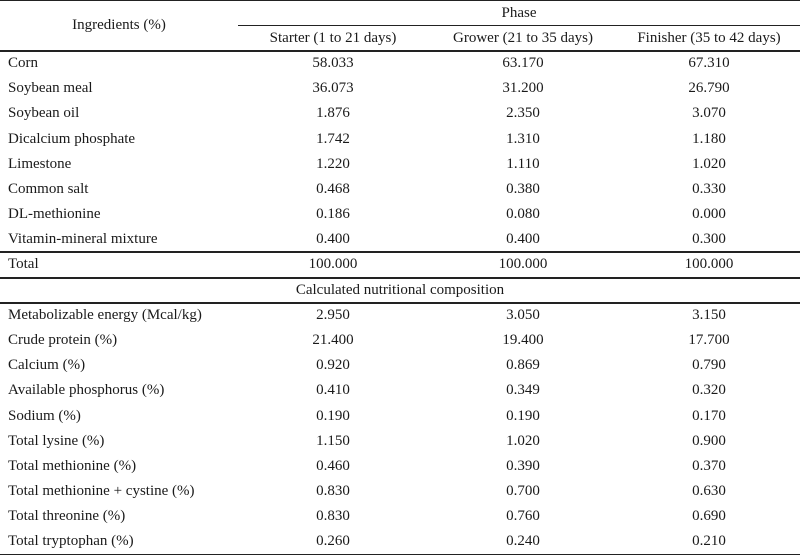  I want to click on starter-value: 0.468, so click(333, 188).